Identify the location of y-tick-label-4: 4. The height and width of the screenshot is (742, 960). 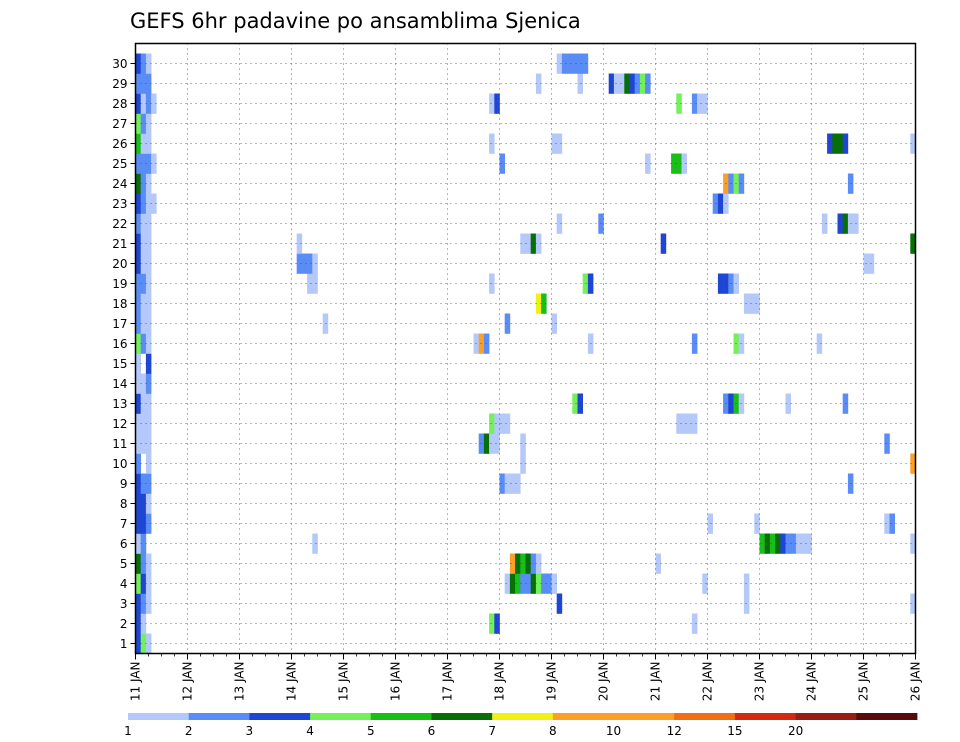
(124, 584).